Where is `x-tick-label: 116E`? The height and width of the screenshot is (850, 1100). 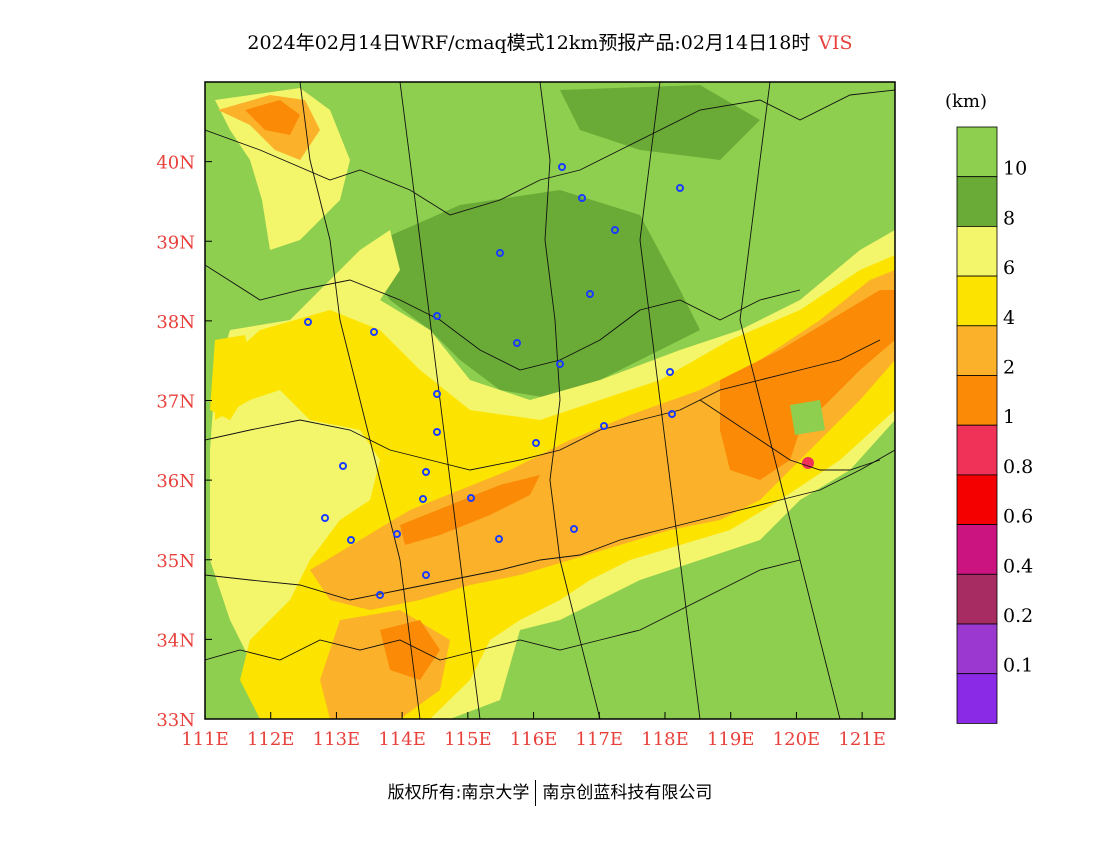 x-tick-label: 116E is located at coordinates (534, 739).